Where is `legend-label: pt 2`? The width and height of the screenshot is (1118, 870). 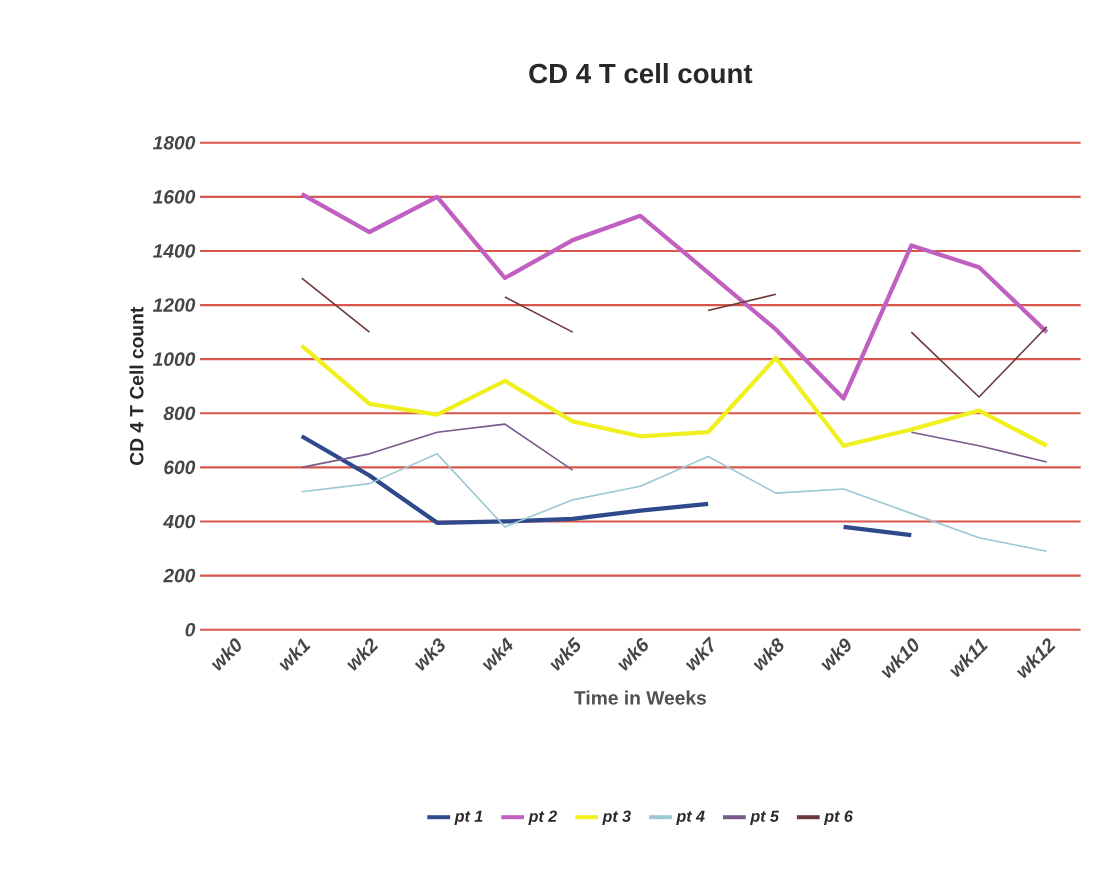
legend-label: pt 2 is located at coordinates (542, 818).